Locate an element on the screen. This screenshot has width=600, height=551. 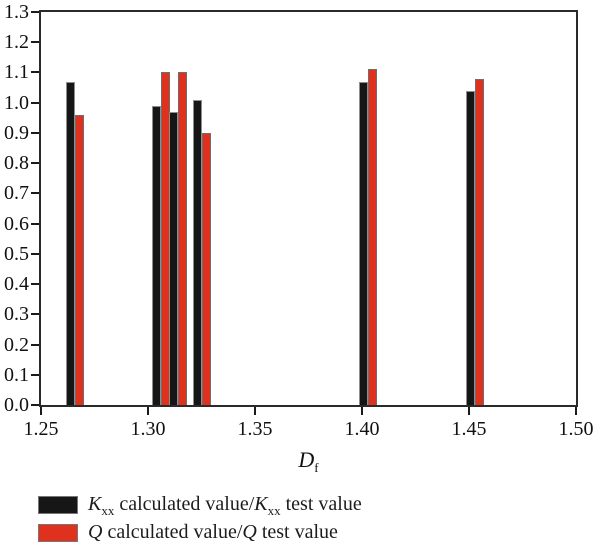
y-tick-label: 0.5 is located at coordinates (16, 253).